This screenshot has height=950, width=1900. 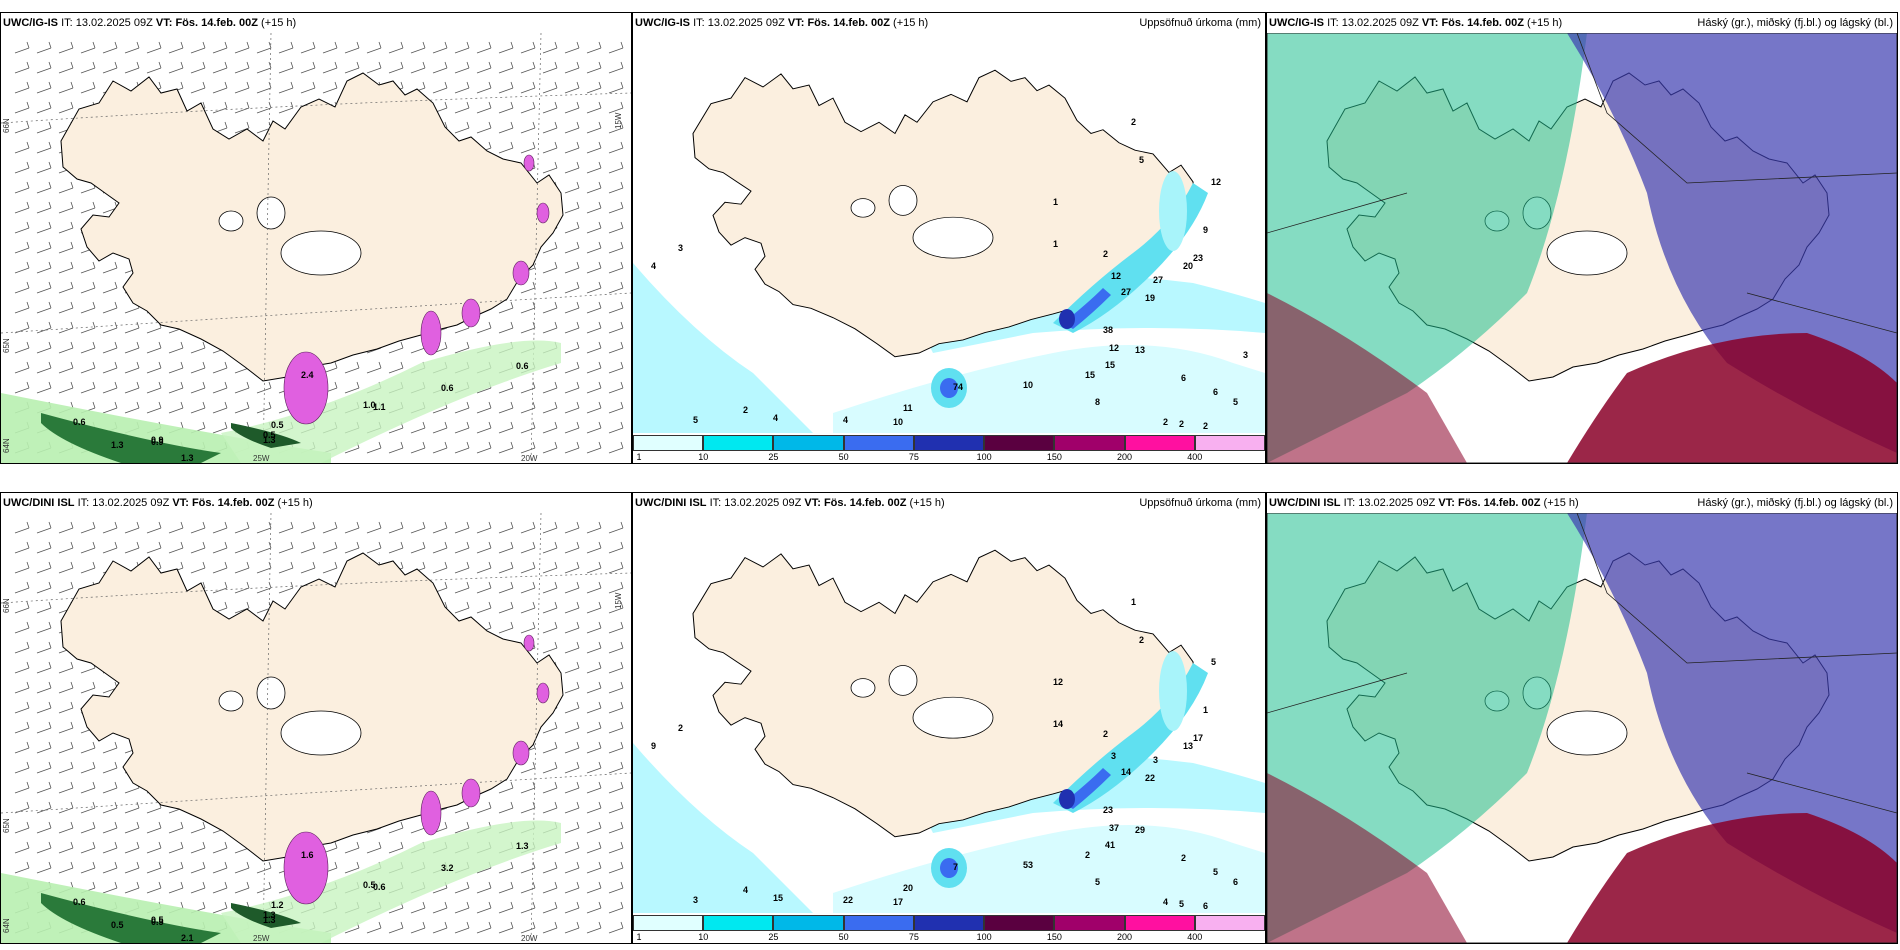 What do you see at coordinates (1028, 385) in the screenshot?
I see `precip-value-label: 10` at bounding box center [1028, 385].